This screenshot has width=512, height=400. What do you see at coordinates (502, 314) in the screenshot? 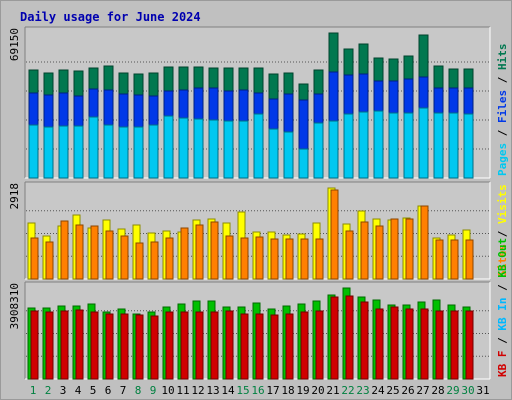
I see `legend-kbin: KB In` at bounding box center [502, 314].